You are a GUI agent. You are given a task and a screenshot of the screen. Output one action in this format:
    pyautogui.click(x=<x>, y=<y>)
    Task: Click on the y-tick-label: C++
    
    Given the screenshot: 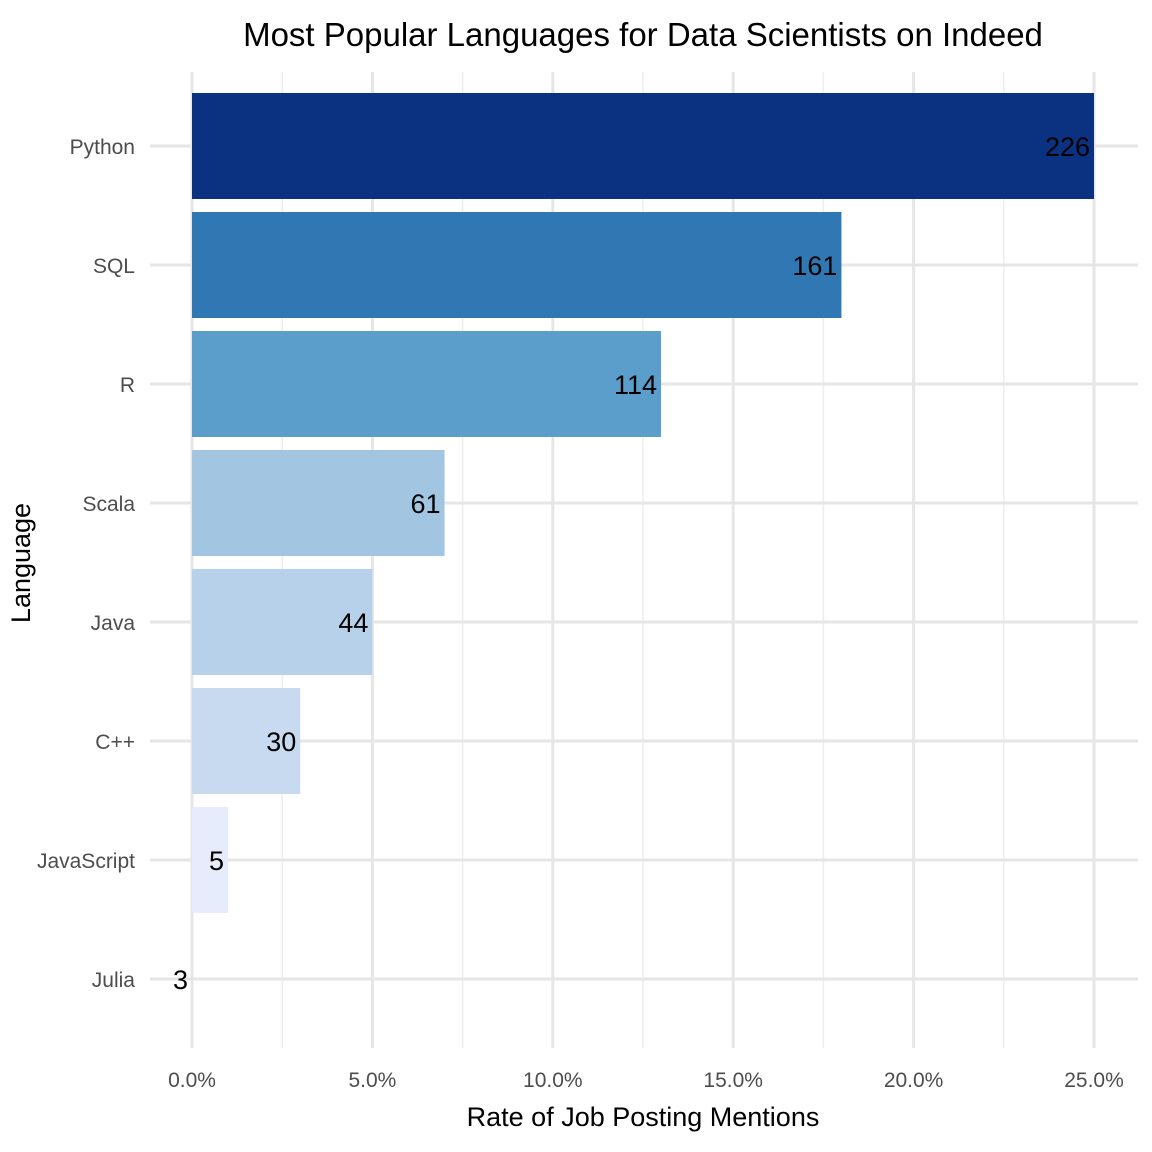 What is the action you would take?
    pyautogui.click(x=115, y=742)
    